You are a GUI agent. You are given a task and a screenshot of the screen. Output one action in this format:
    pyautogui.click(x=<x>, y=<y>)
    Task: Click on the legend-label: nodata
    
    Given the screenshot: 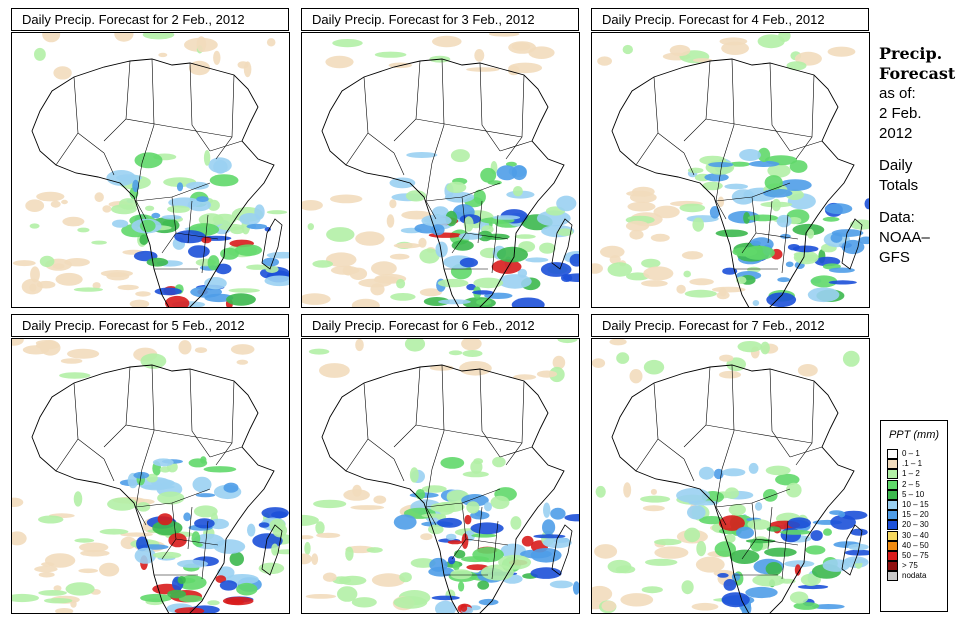 What is the action you would take?
    pyautogui.click(x=914, y=576)
    